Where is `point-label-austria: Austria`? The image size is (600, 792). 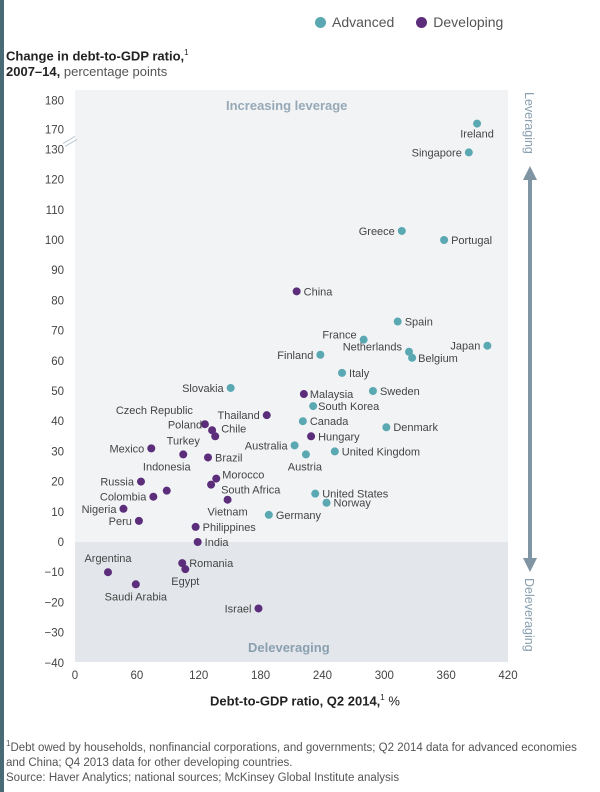
point-label-austria: Austria is located at coordinates (305, 467).